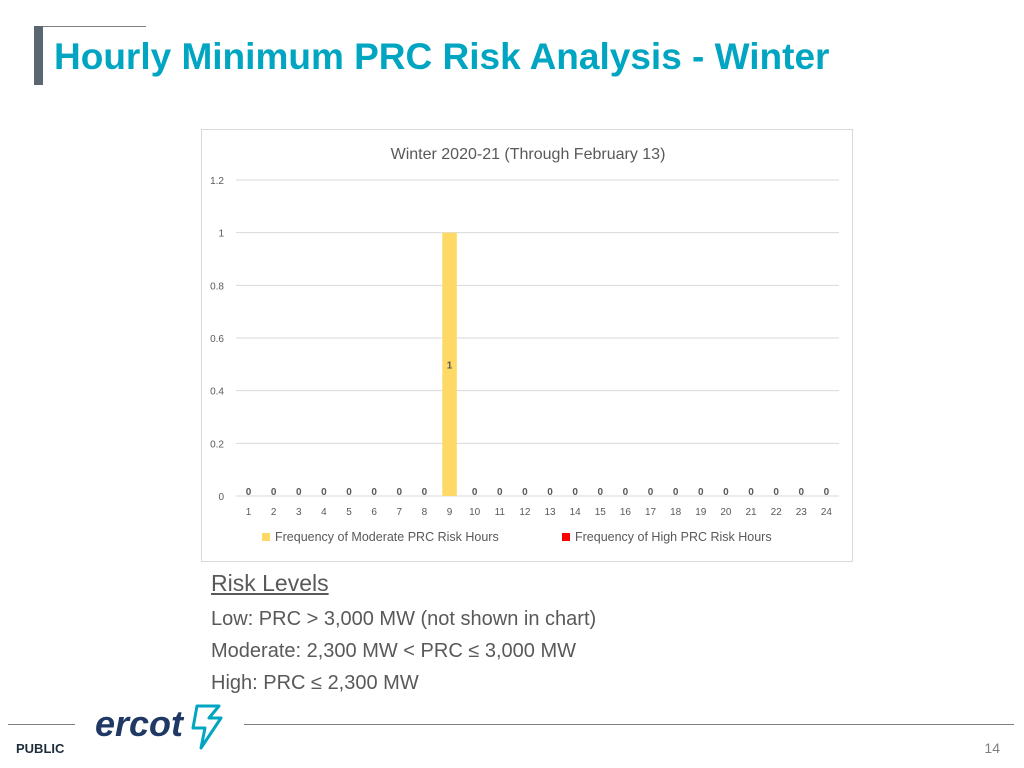 This screenshot has width=1024, height=768. I want to click on x-tick-label: 4, so click(324, 512).